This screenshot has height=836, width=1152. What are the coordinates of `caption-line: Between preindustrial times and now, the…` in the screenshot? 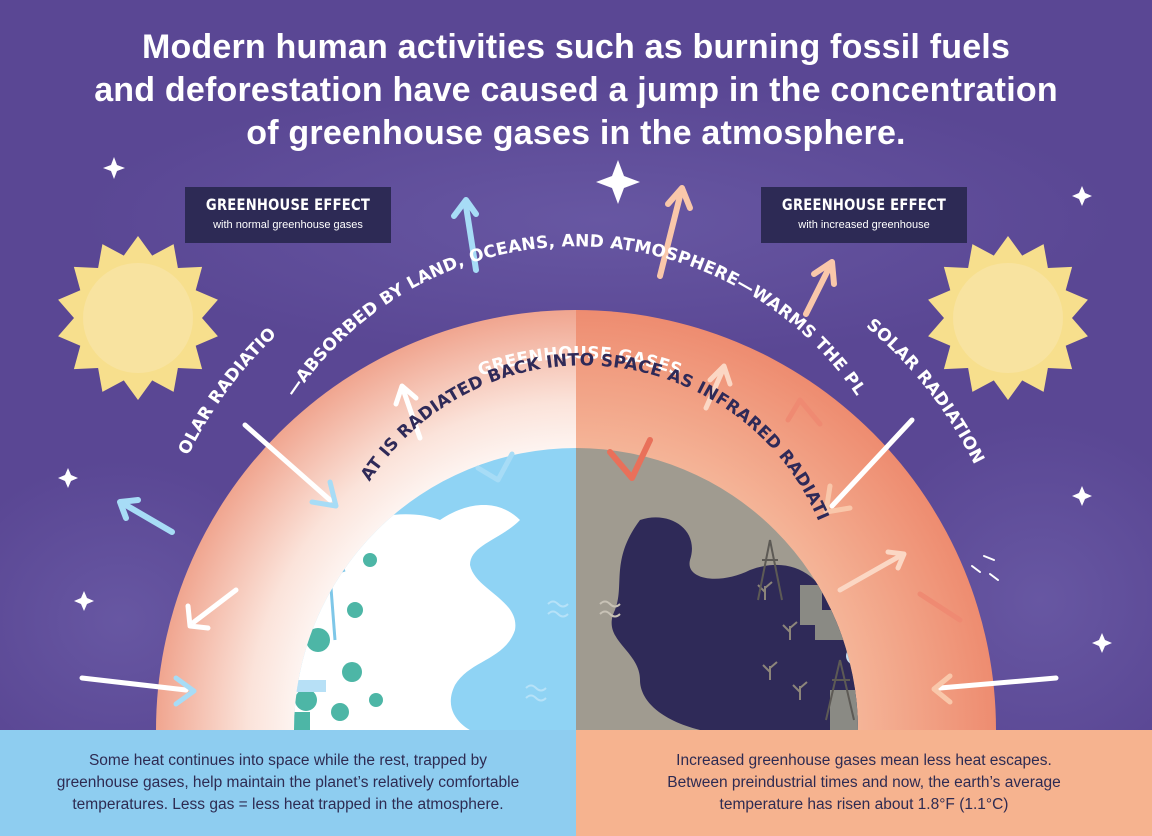 It's located at (864, 782).